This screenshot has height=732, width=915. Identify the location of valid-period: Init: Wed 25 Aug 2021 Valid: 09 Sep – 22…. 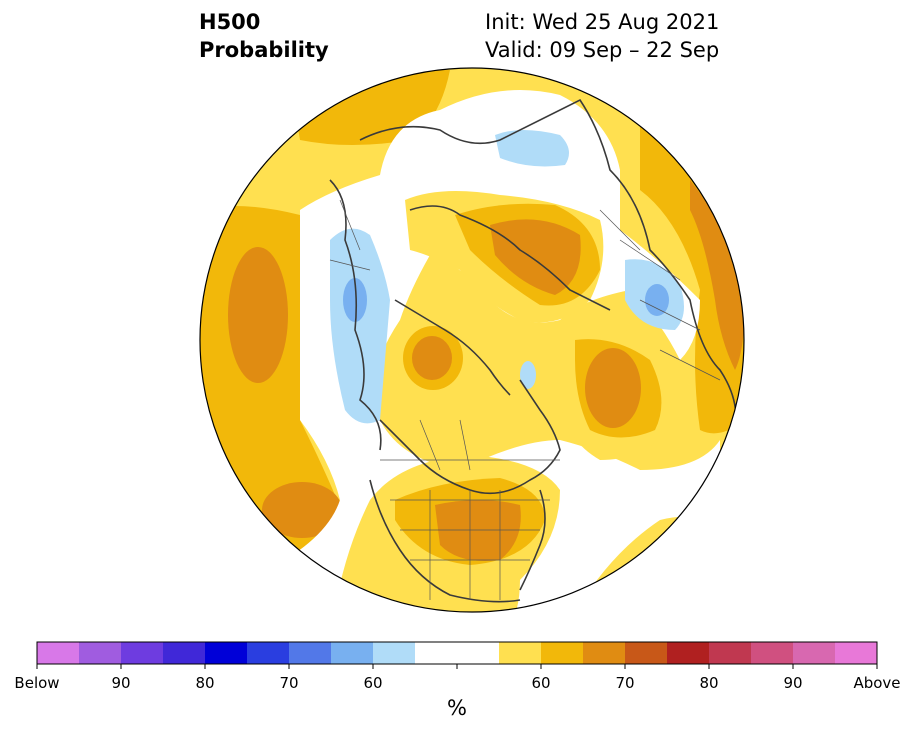
(602, 36).